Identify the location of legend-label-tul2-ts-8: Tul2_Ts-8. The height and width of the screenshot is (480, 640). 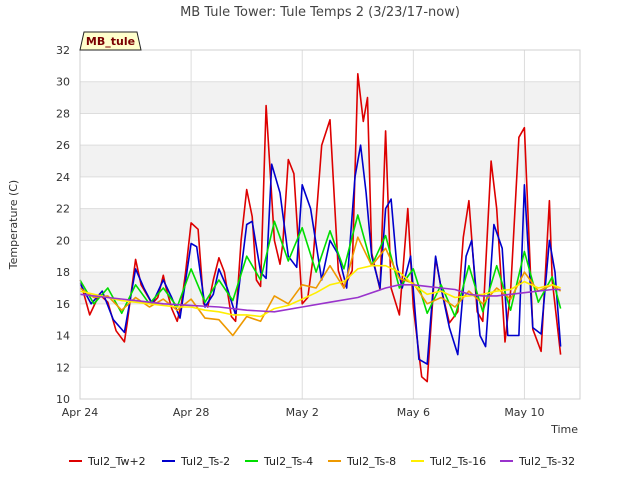
(371, 461).